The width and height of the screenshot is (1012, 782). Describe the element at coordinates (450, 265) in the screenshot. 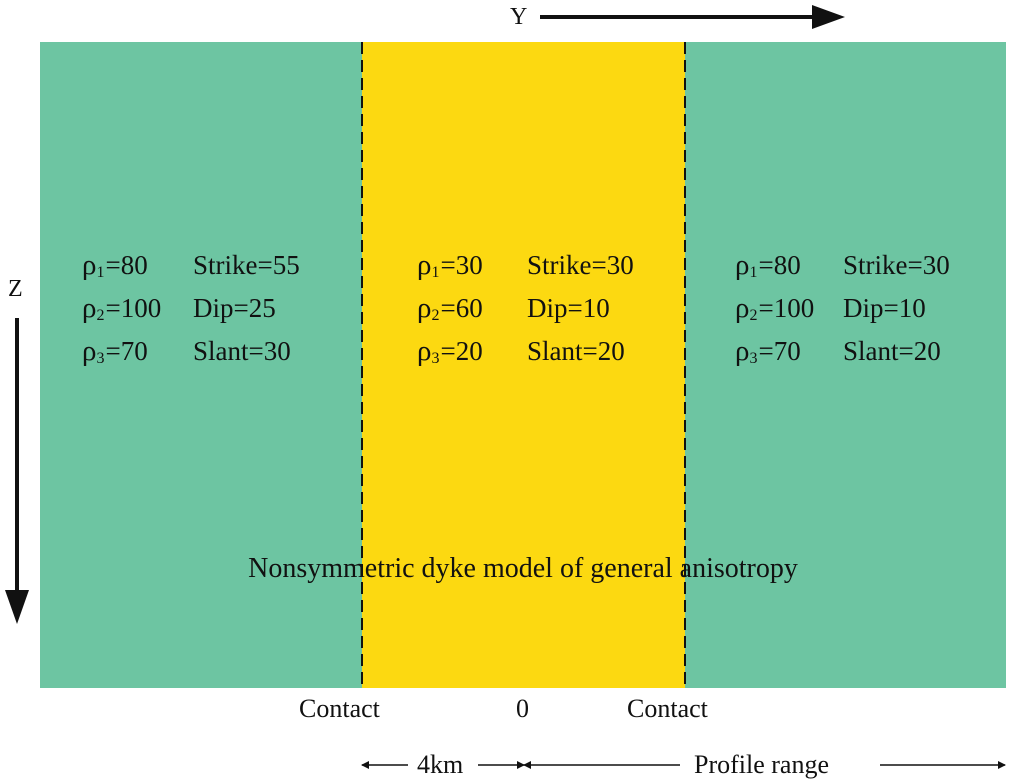

I see `dyke-rho1: ρ1=30` at that location.